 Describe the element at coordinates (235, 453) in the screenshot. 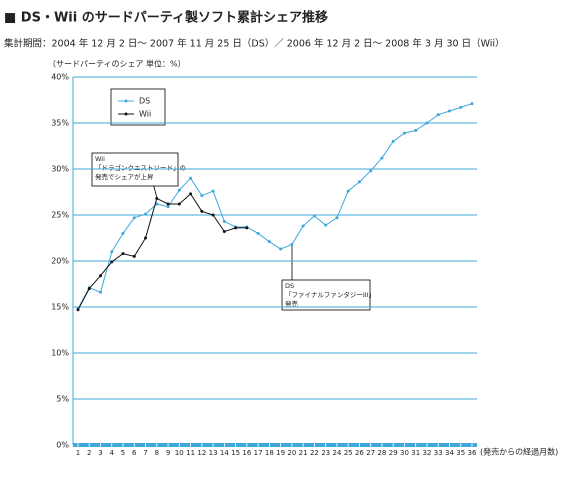

I see `x-tick-label: 15` at that location.